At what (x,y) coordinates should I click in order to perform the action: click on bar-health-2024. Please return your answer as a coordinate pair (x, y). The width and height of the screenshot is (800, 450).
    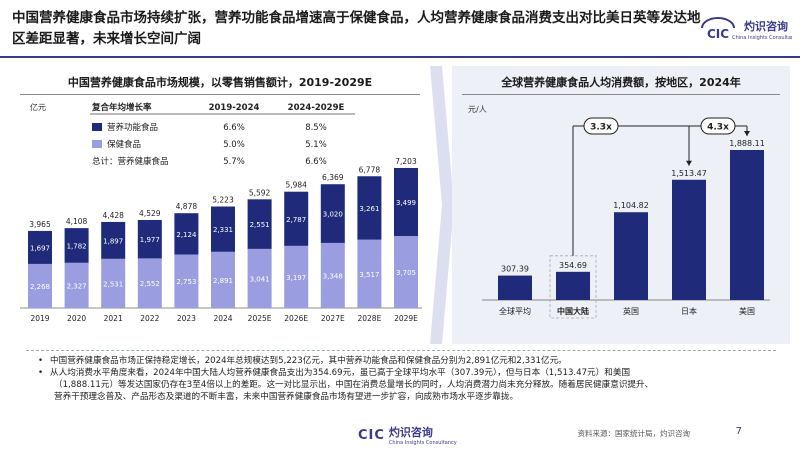
    Looking at the image, I should click on (223, 279).